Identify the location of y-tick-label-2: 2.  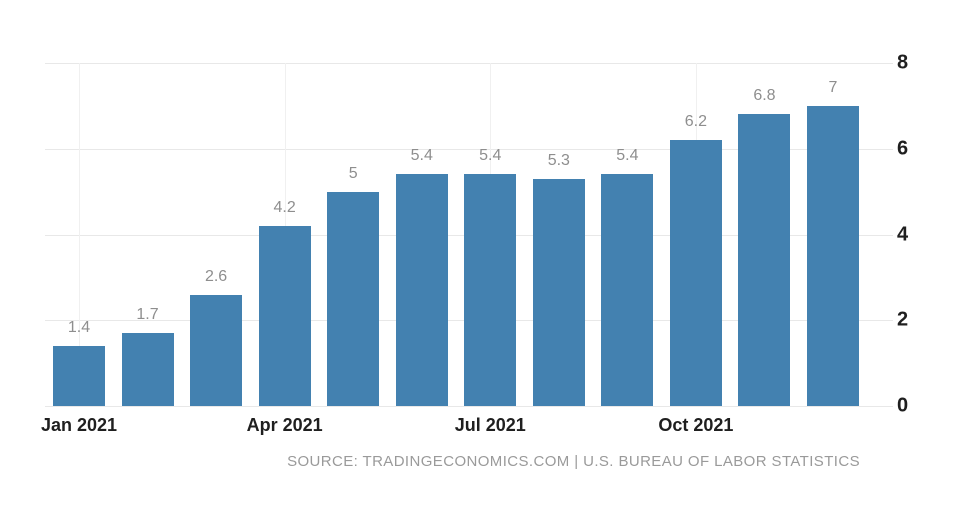
(903, 319).